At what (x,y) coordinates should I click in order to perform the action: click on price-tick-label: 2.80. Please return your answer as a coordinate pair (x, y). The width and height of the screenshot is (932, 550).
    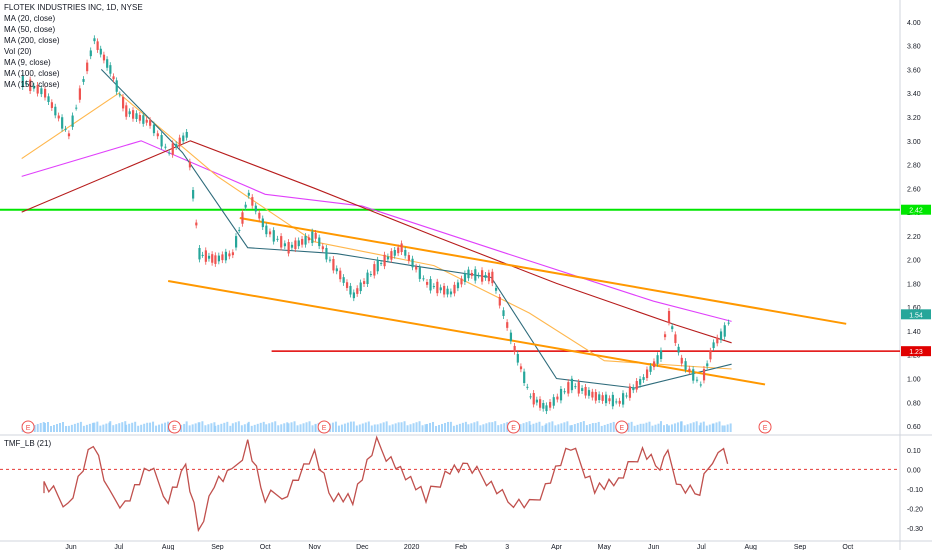
    Looking at the image, I should click on (914, 166).